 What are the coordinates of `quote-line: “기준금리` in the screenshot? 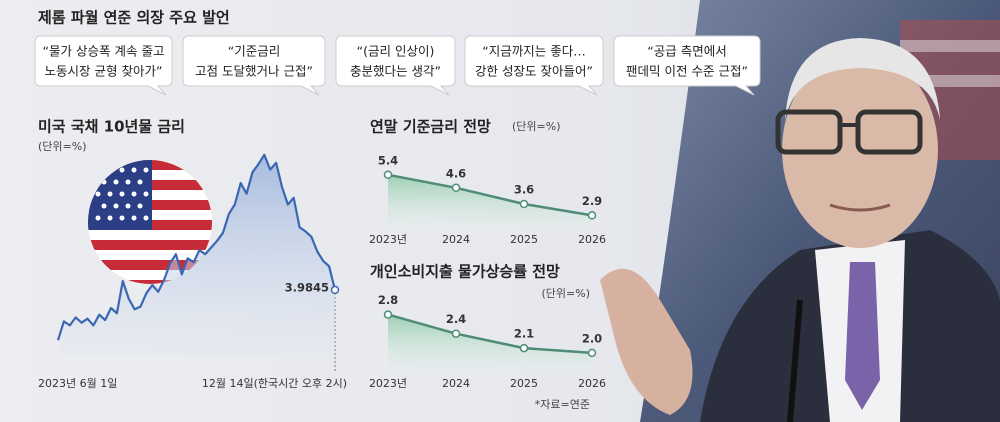 It's located at (254, 51).